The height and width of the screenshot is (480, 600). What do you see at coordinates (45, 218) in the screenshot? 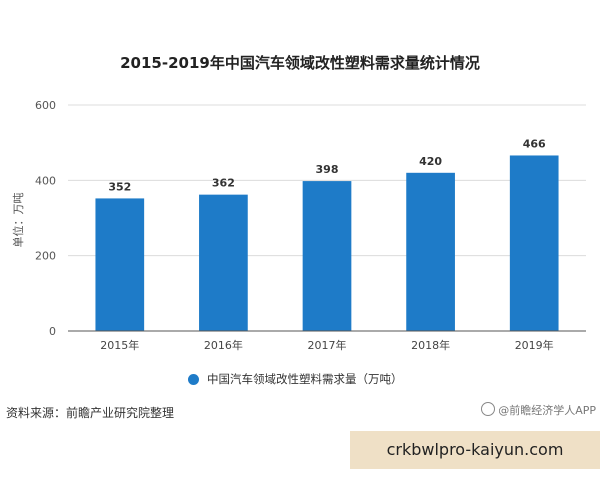
I see `y-tick-labels: 0 200 400 600` at bounding box center [45, 218].